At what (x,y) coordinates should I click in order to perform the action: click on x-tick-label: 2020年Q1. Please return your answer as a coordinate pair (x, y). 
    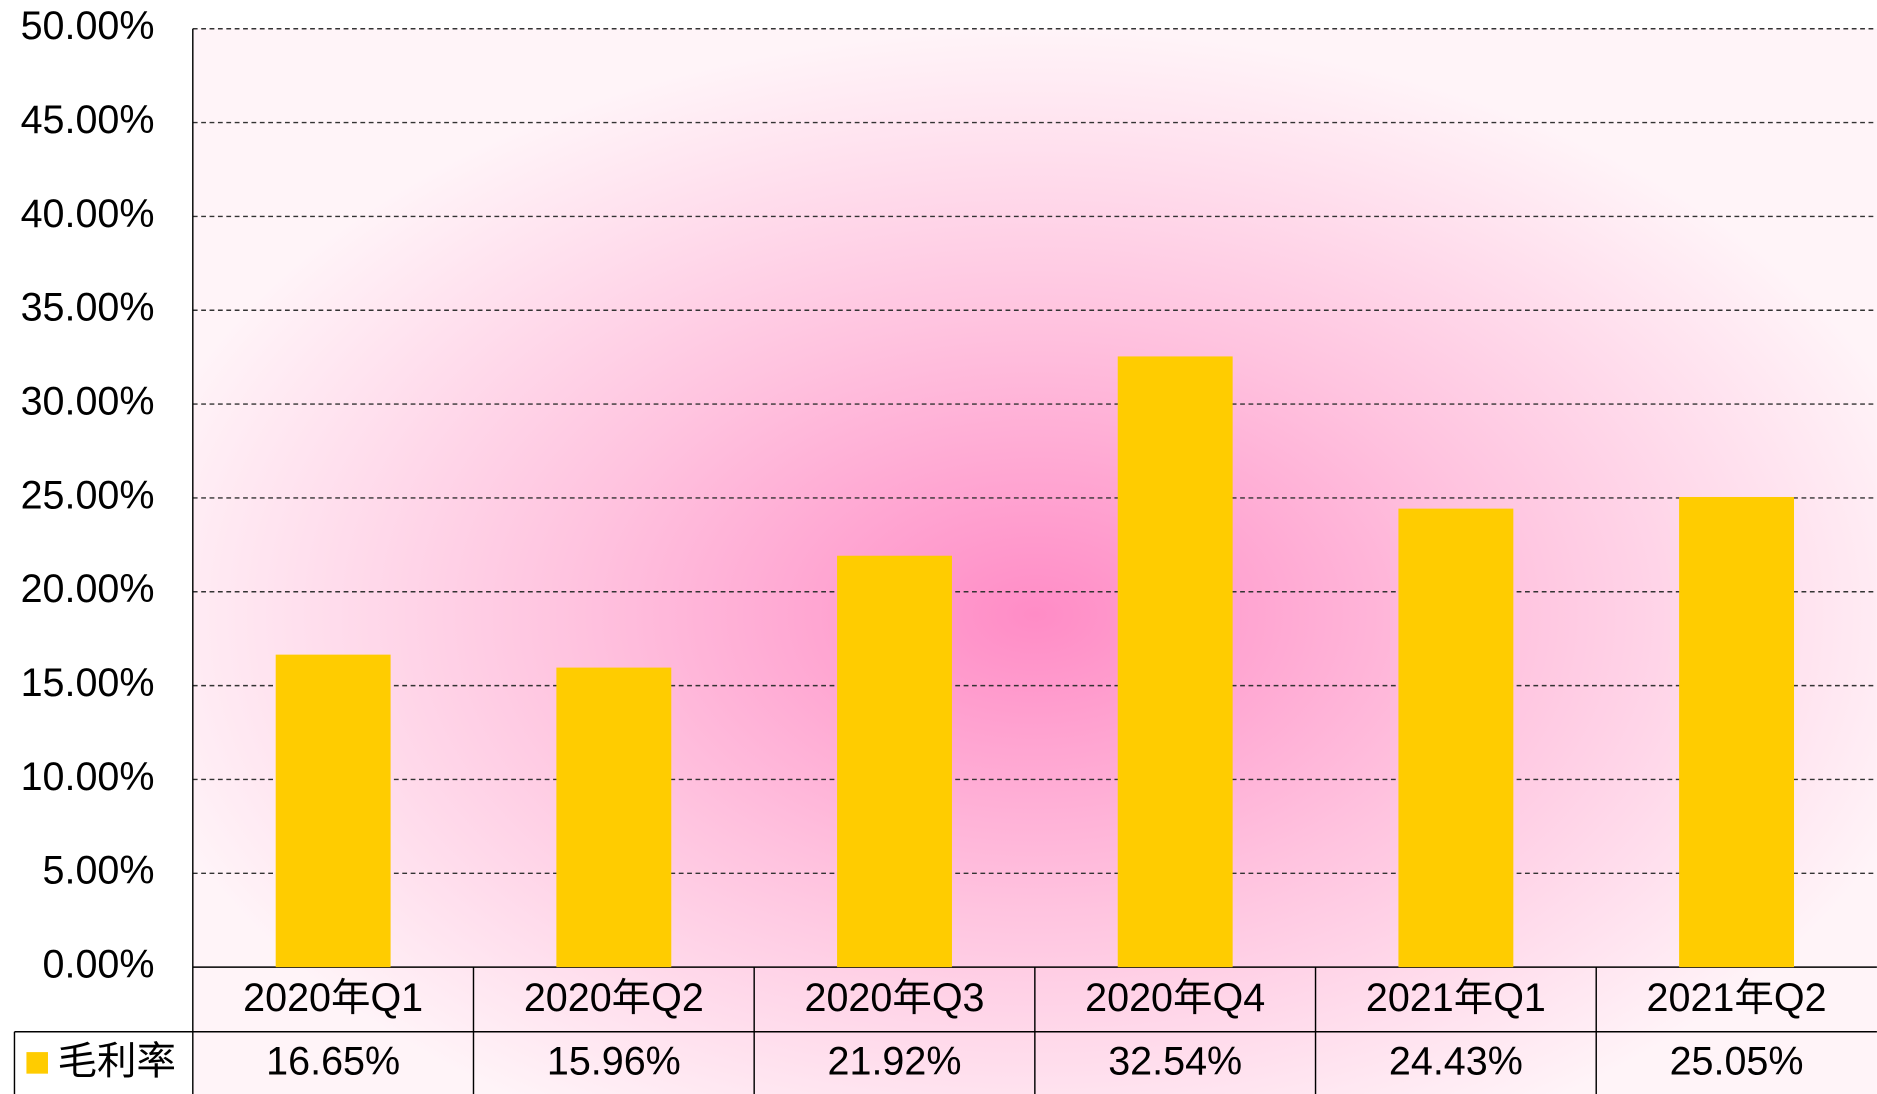
    Looking at the image, I should click on (333, 998).